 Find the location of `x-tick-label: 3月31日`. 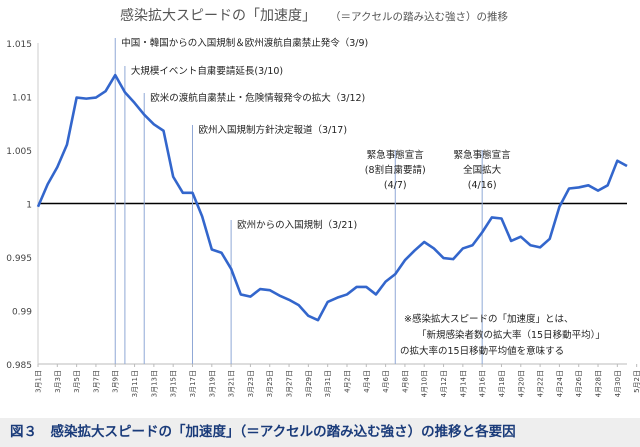

x-tick-label: 3月31日 is located at coordinates (328, 383).